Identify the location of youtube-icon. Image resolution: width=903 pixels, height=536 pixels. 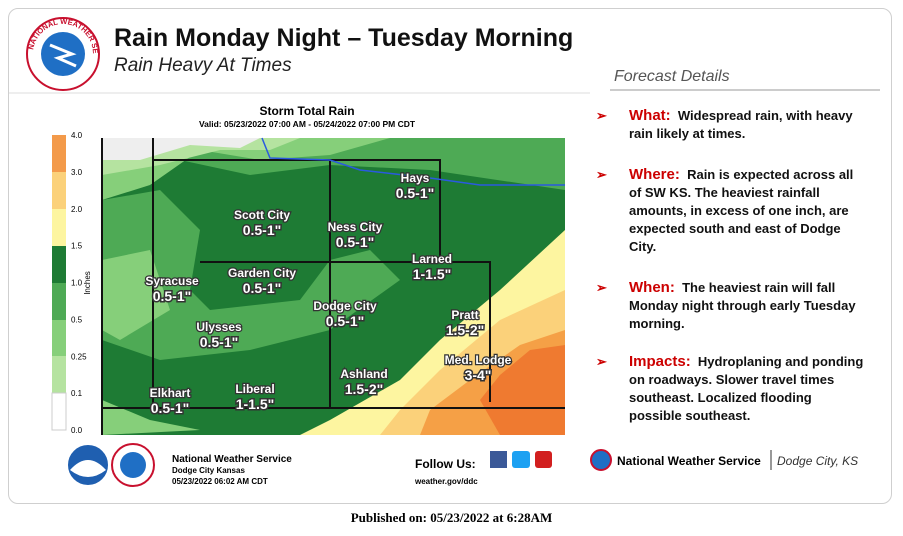
(543, 459).